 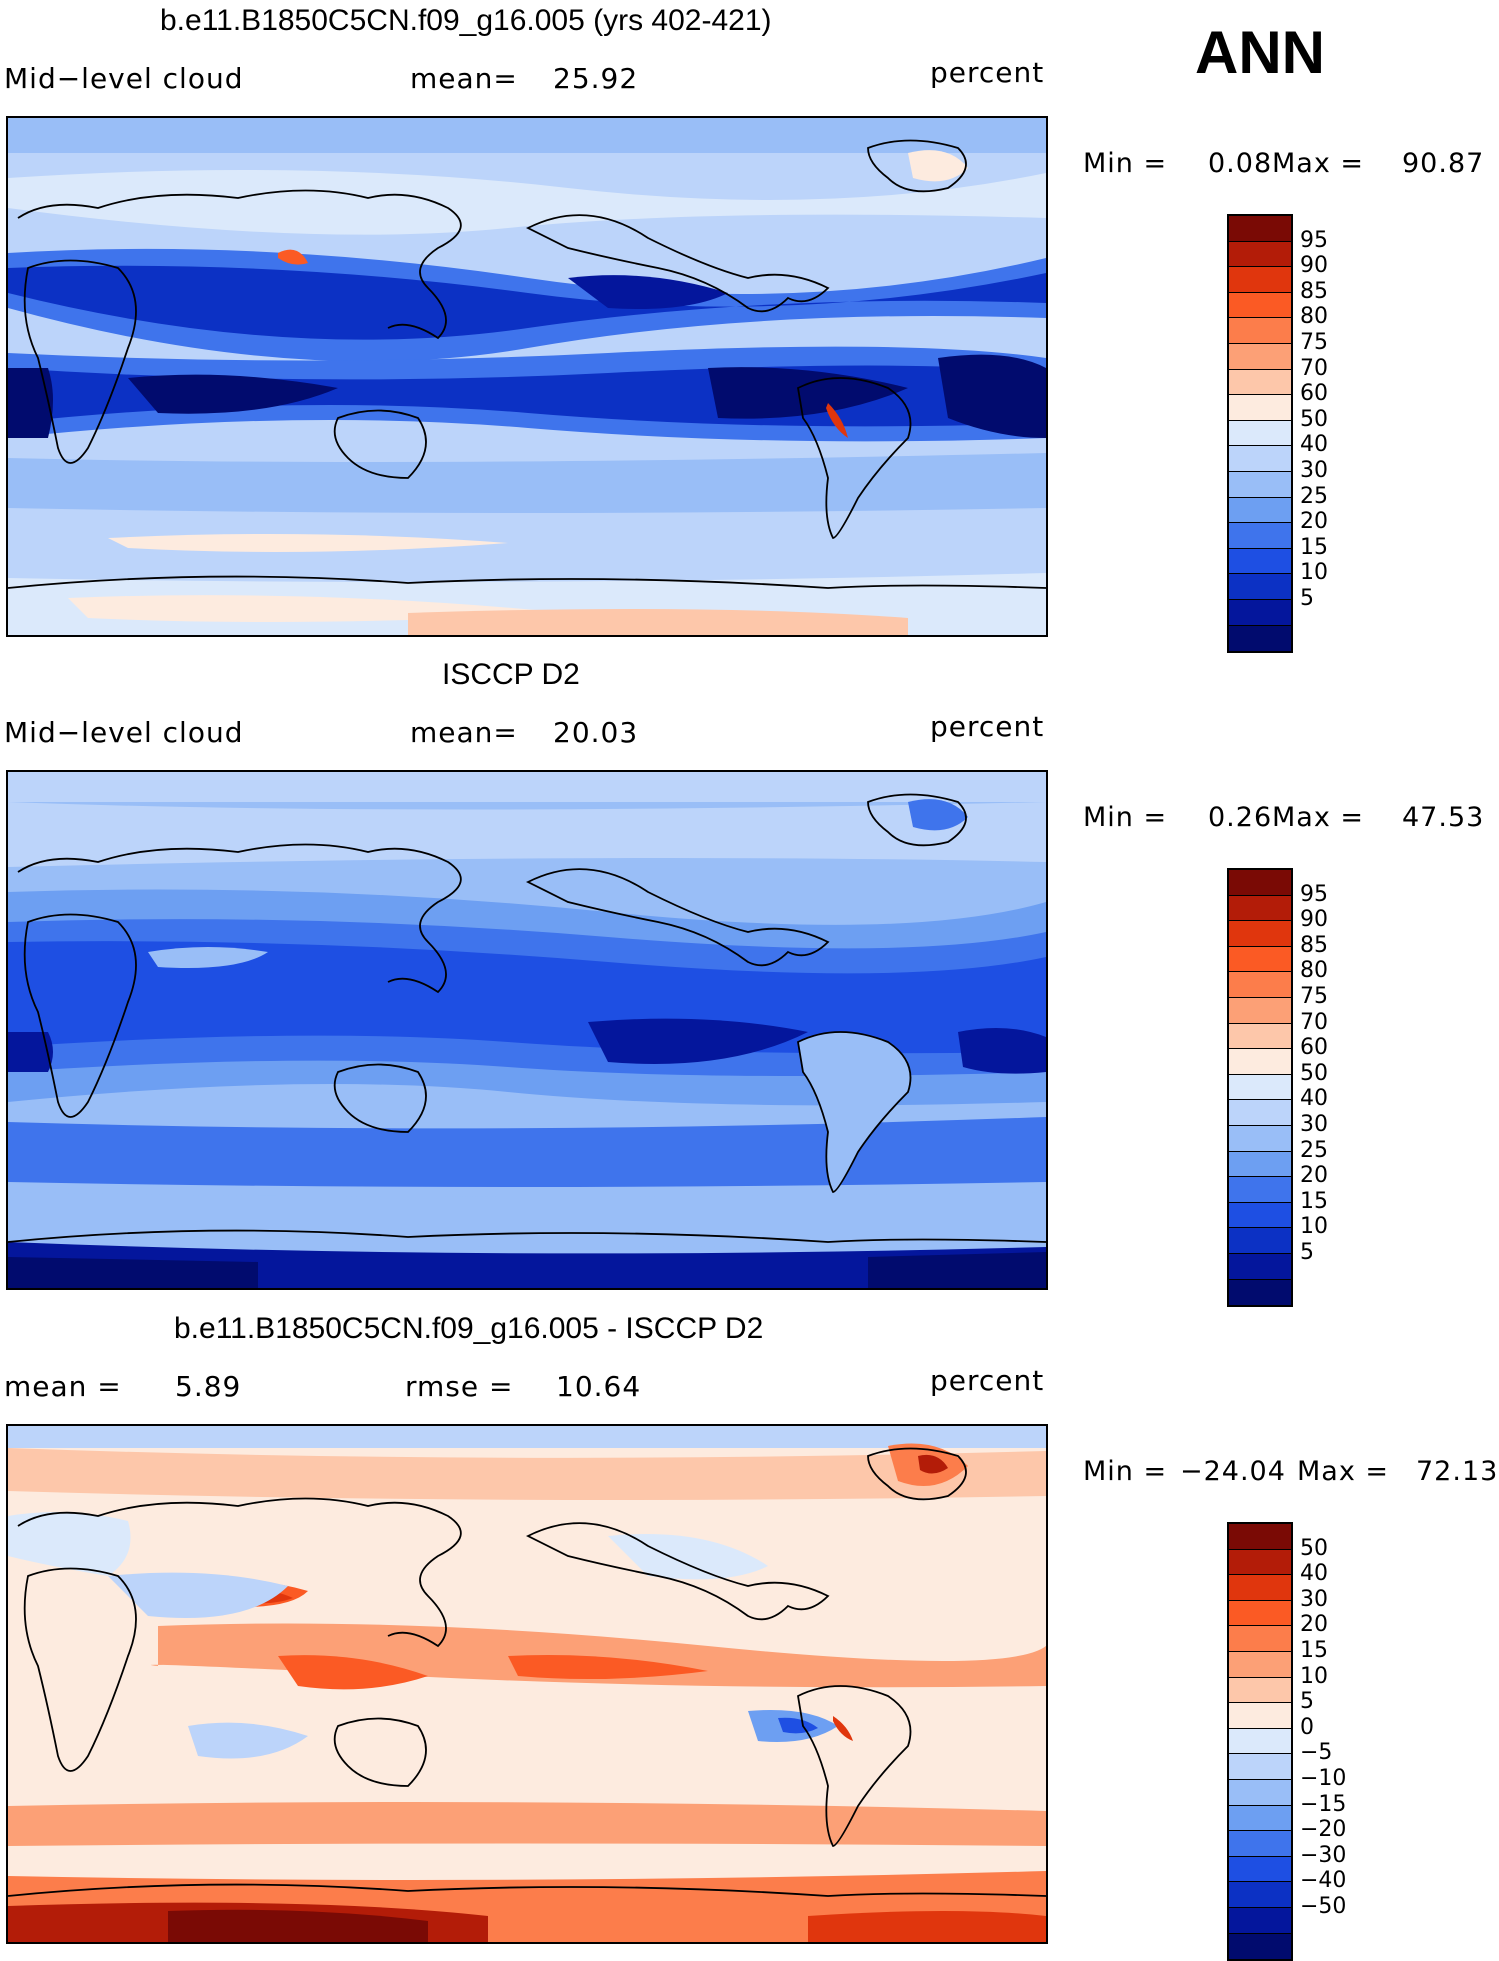 I want to click on panel-3-title: b.e11.B1850C5CN.f09_g16.005 - ISCCP D2, so click(x=469, y=1328).